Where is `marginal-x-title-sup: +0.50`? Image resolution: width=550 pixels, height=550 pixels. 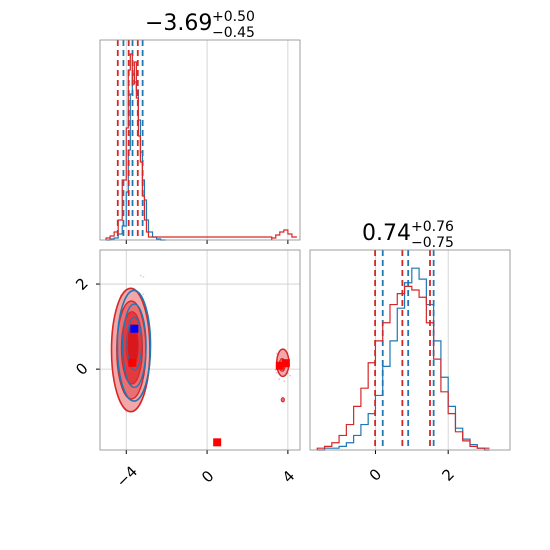
marginal-x-title-sup: +0.50 is located at coordinates (233, 17).